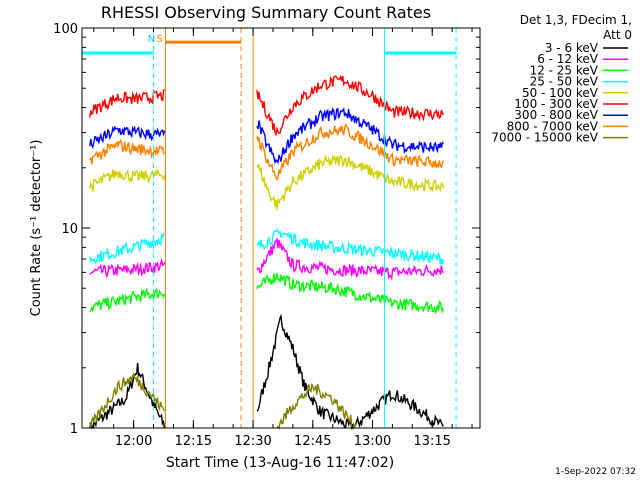 This screenshot has height=480, width=640. I want to click on legend-label: 12 - 25 keV, so click(564, 70).